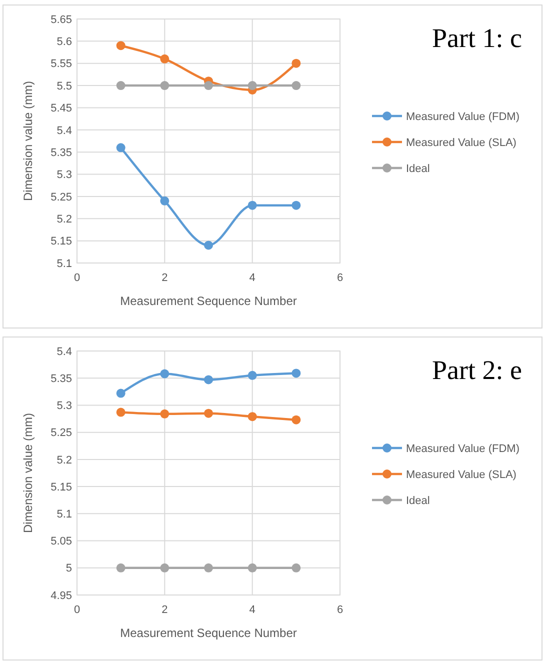 The width and height of the screenshot is (545, 664). I want to click on text: Part 2: e, so click(477, 370).